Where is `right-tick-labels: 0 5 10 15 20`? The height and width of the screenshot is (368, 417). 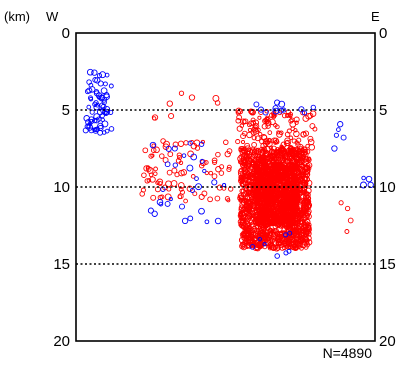
right-tick-labels: 0 5 10 15 20 is located at coordinates (387, 187).